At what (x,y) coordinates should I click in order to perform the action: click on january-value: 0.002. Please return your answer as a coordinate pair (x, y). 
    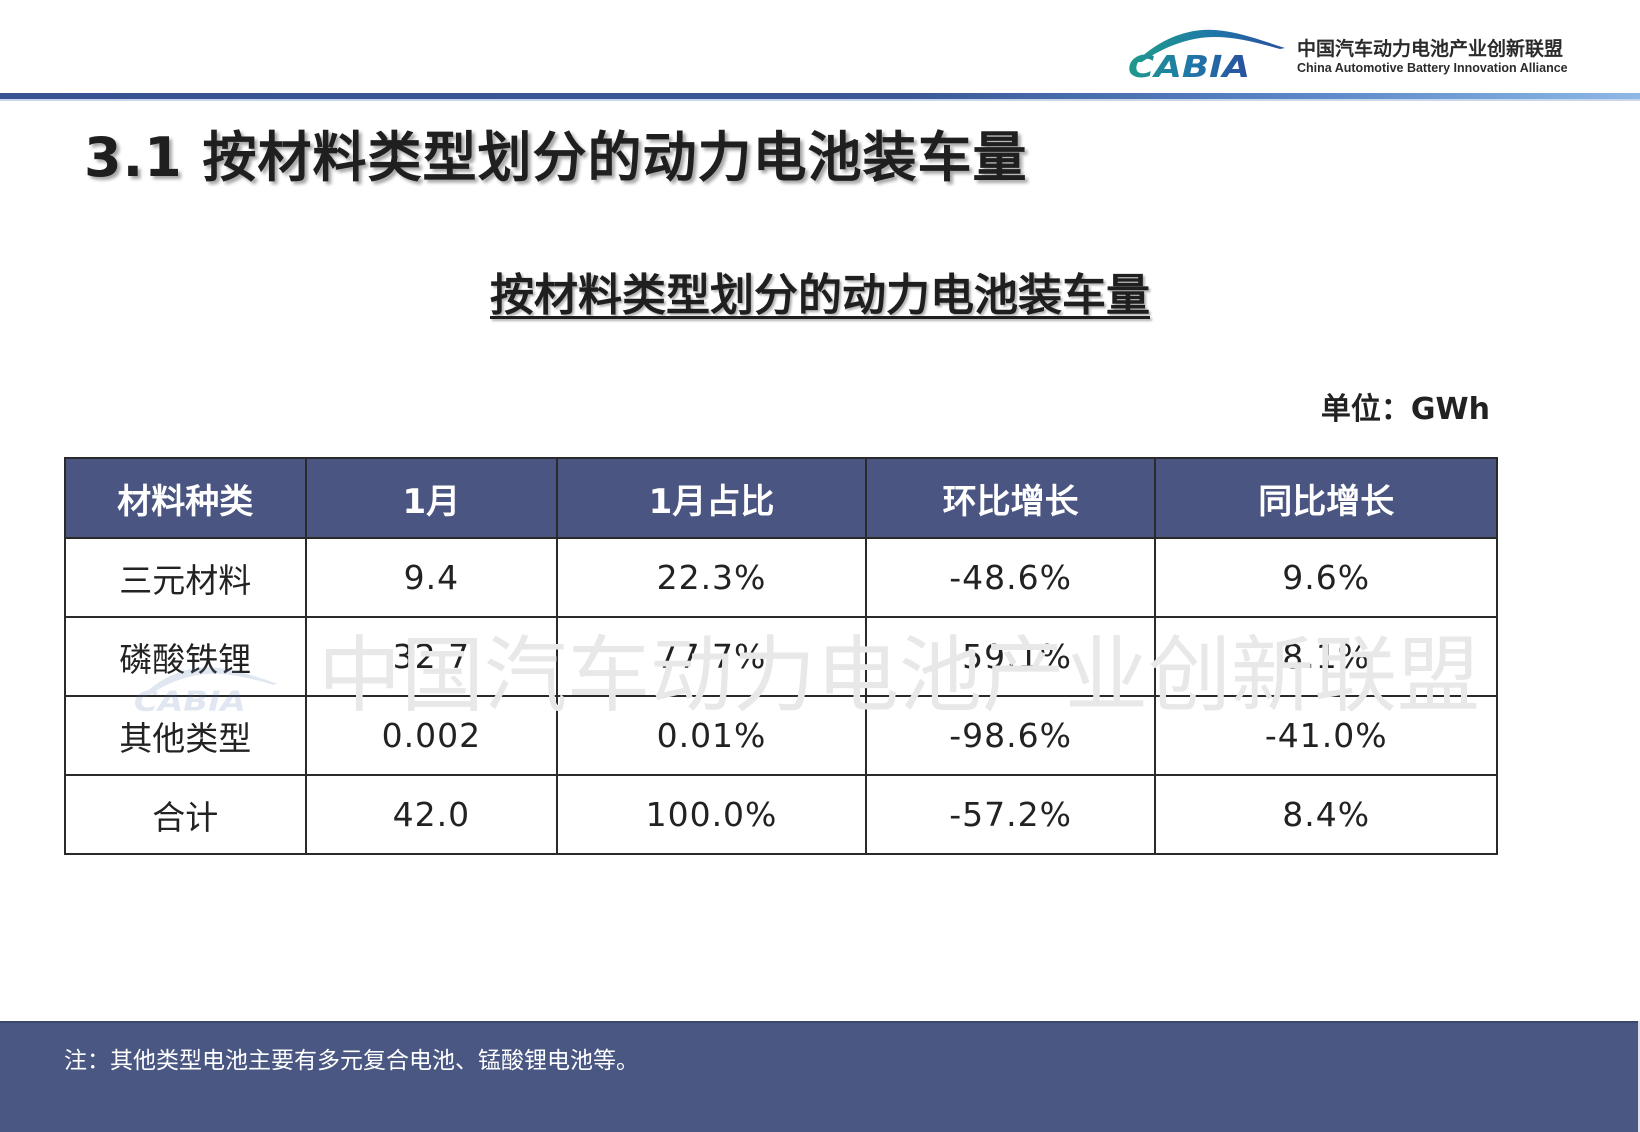
    Looking at the image, I should click on (431, 735).